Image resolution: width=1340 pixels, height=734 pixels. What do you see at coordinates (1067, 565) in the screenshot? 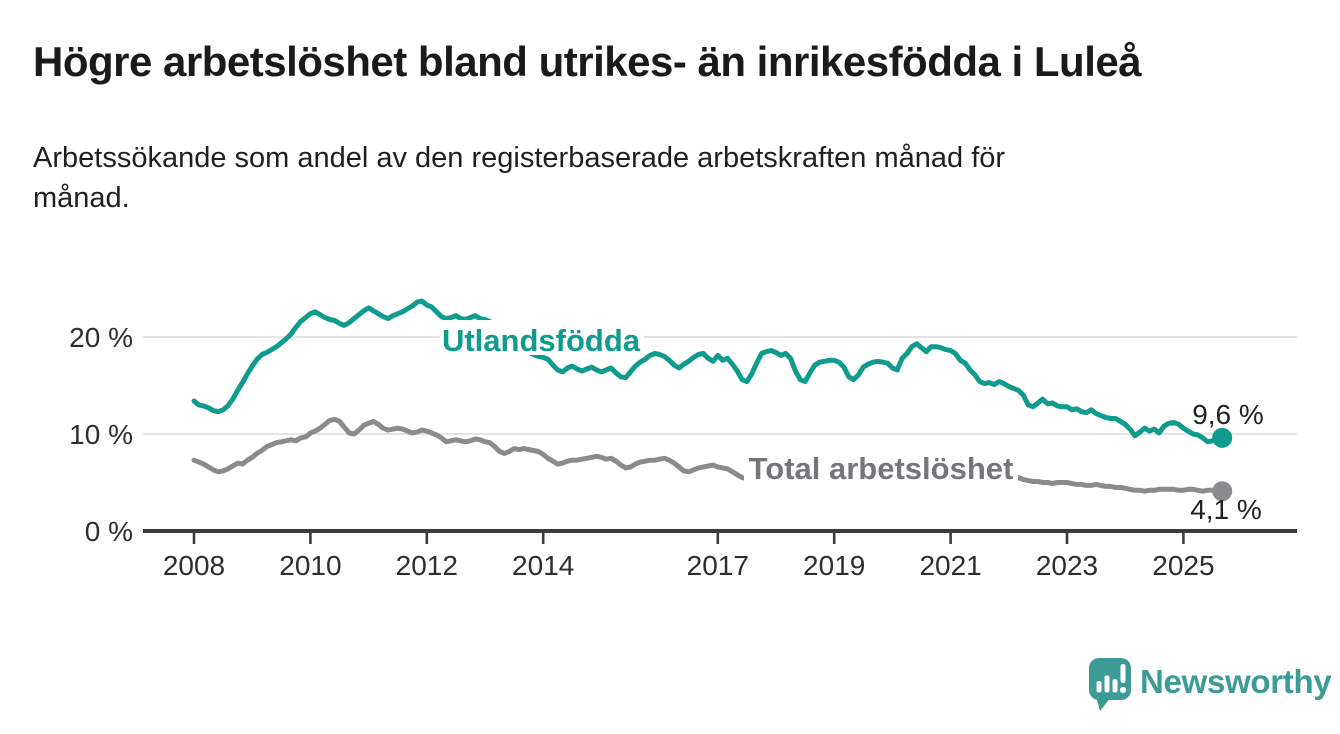
I see `x-tick-label: 2023` at bounding box center [1067, 565].